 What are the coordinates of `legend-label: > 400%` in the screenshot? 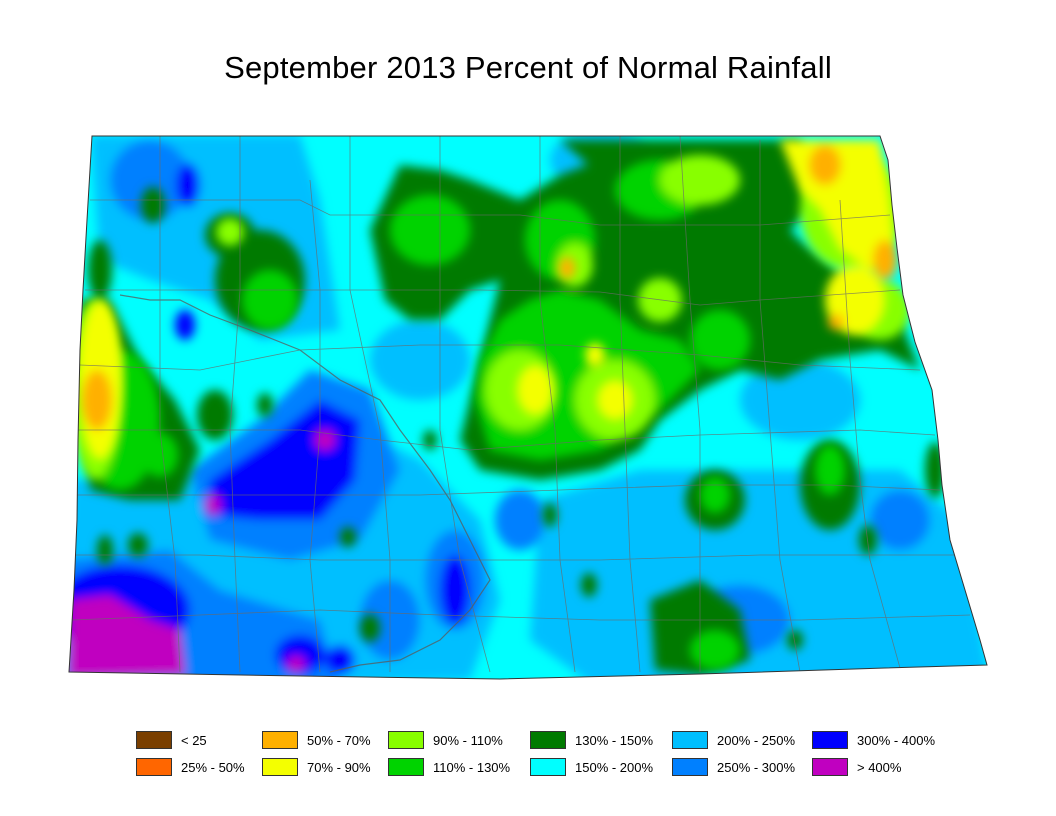 It's located at (879, 767).